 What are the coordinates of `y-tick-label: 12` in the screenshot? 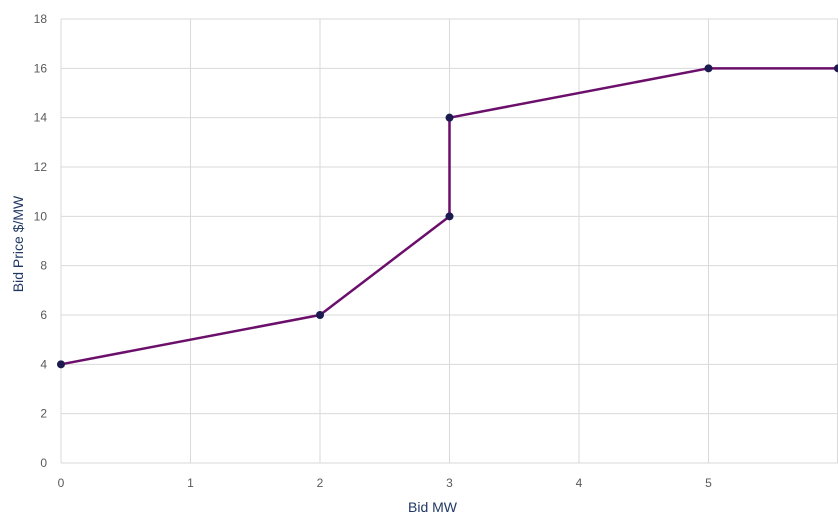 It's located at (41, 167).